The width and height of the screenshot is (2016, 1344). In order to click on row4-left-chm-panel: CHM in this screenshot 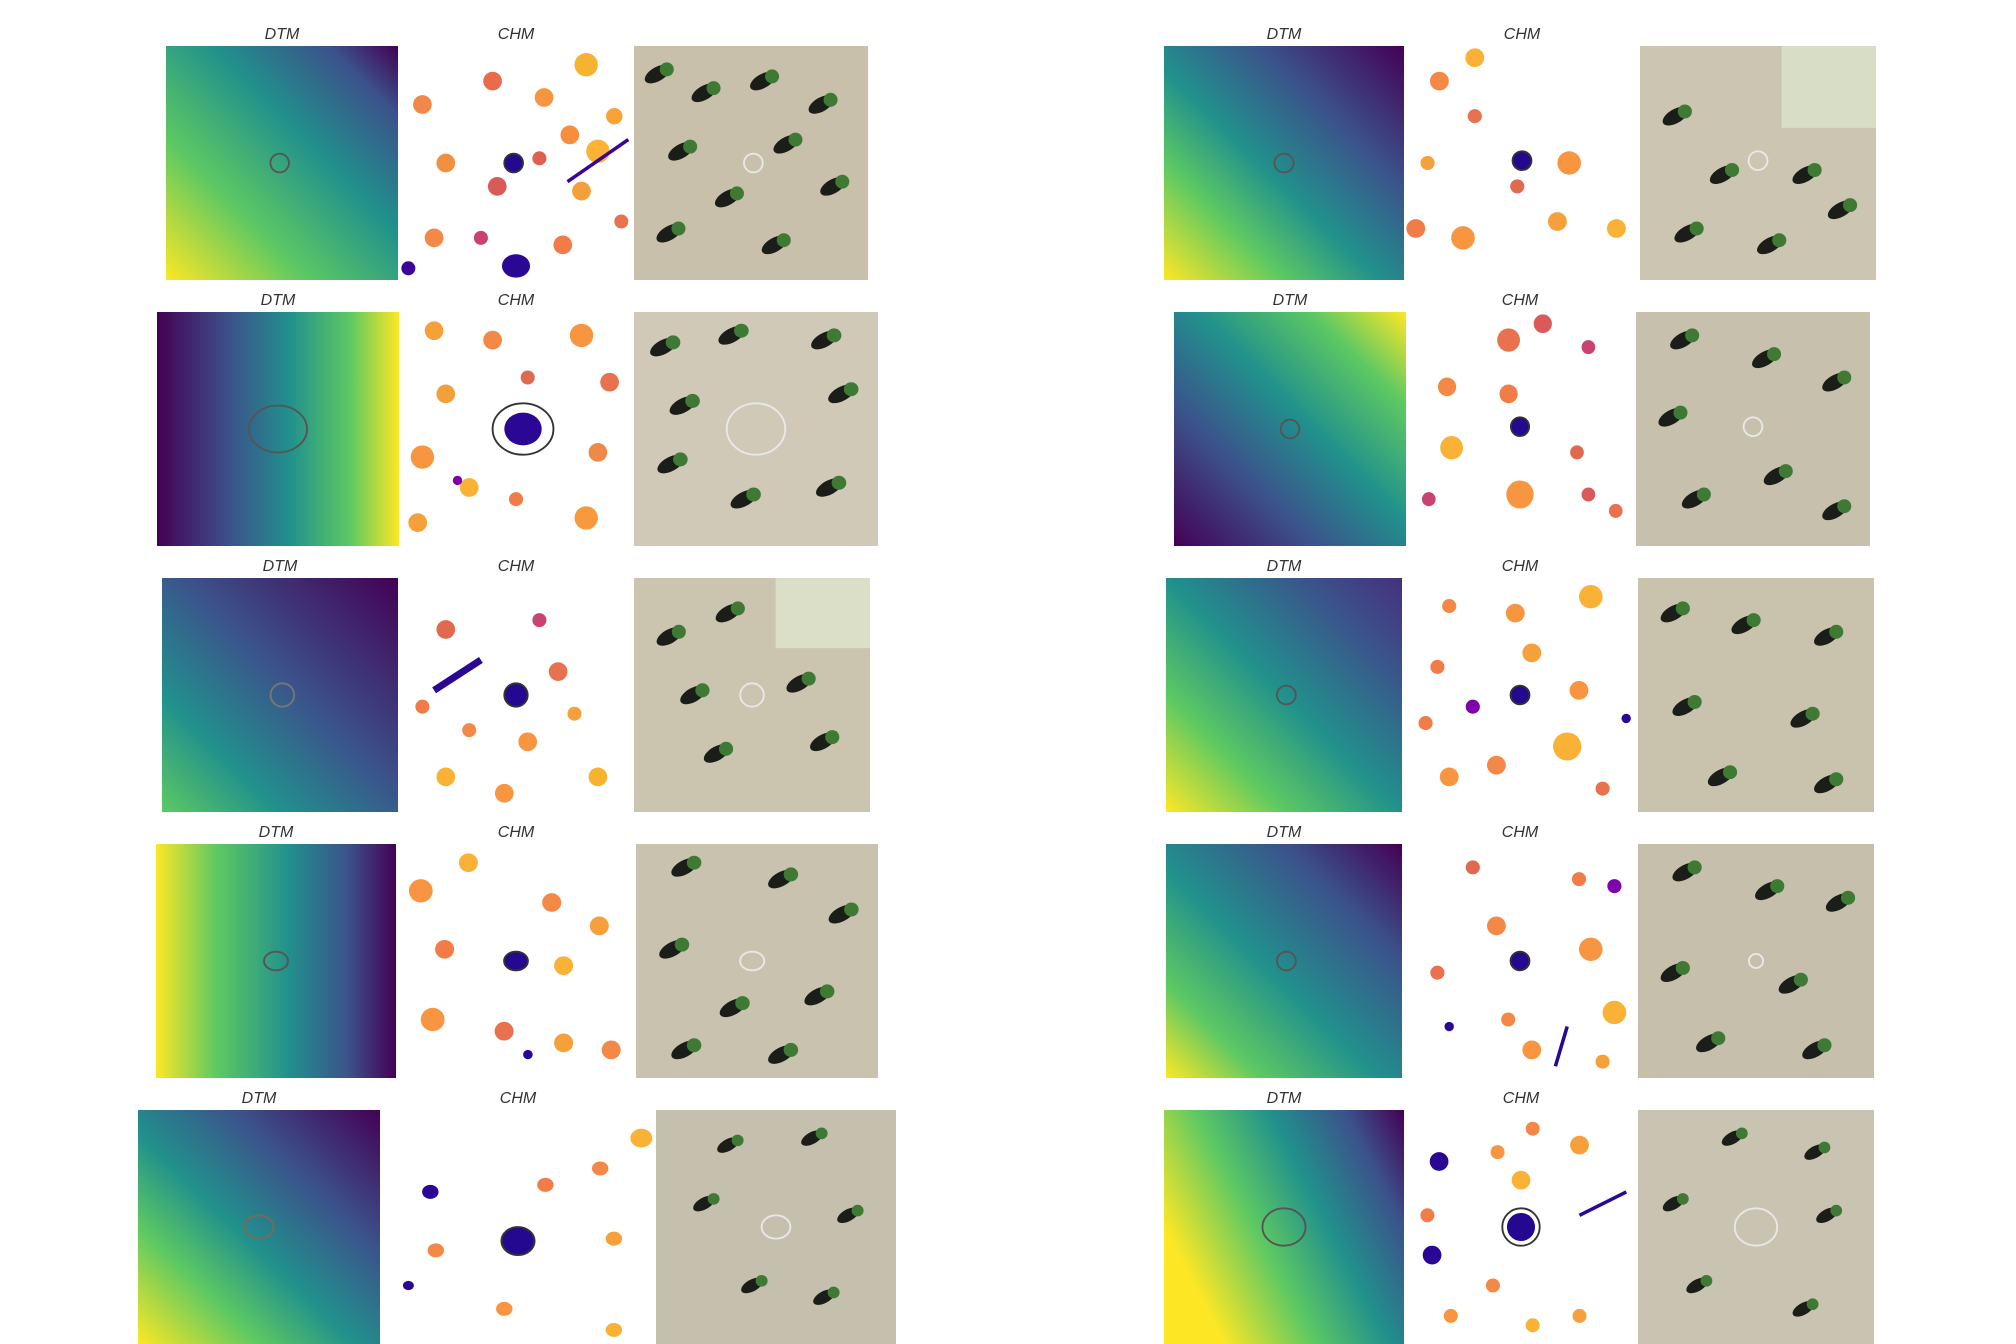, I will do `click(516, 951)`.